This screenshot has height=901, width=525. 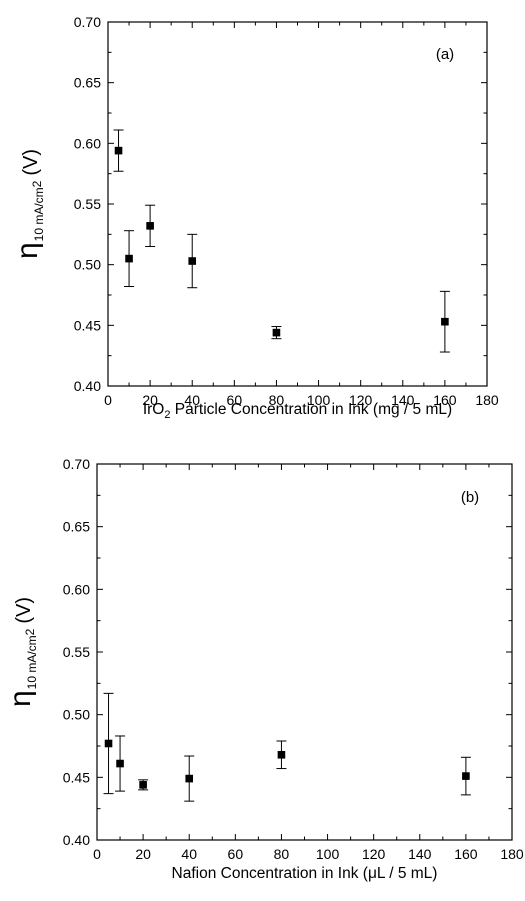 I want to click on panel-label: (b), so click(x=470, y=497).